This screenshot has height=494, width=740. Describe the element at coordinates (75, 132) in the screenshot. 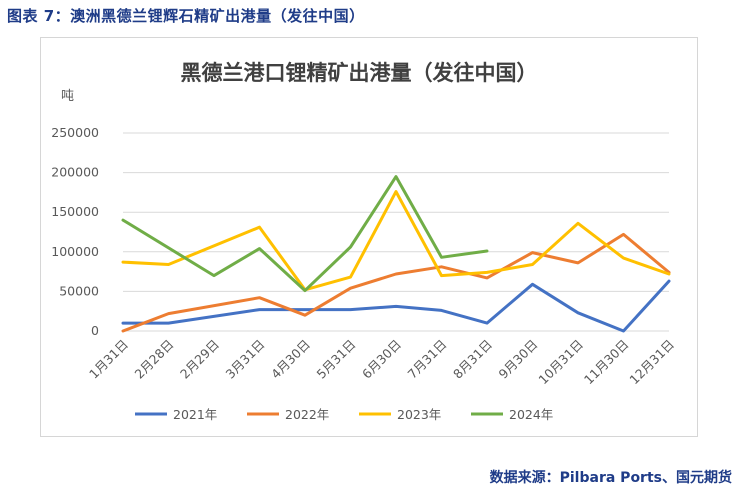

I see `y-tick-label: 250000` at that location.